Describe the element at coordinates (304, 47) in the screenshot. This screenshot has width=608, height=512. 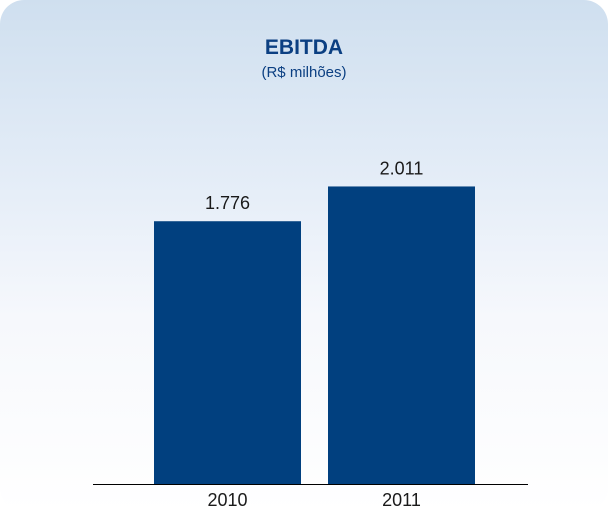
I see `chart-title: EBITDA` at that location.